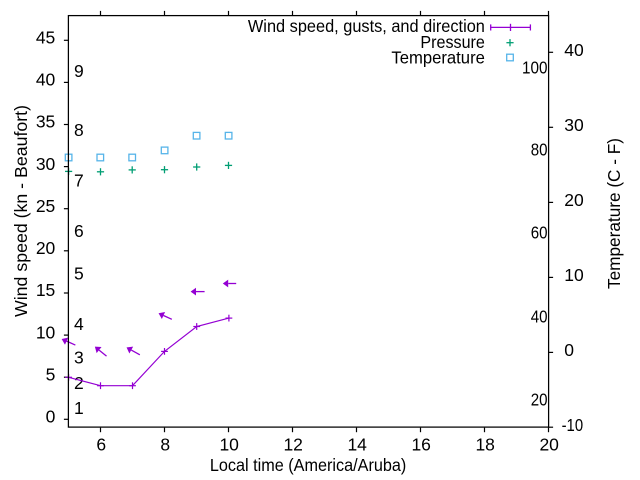  Describe the element at coordinates (357, 445) in the screenshot. I see `svg-text: 14` at that location.